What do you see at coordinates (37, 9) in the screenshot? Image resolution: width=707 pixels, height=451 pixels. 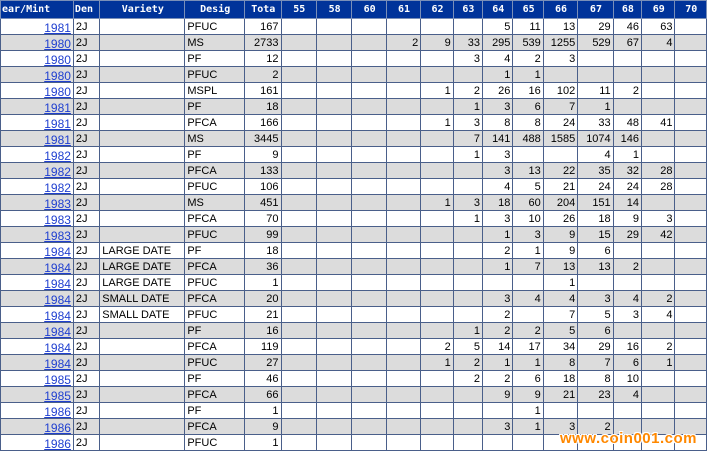 I see `header-year-mint: ear/Mint` at bounding box center [37, 9].